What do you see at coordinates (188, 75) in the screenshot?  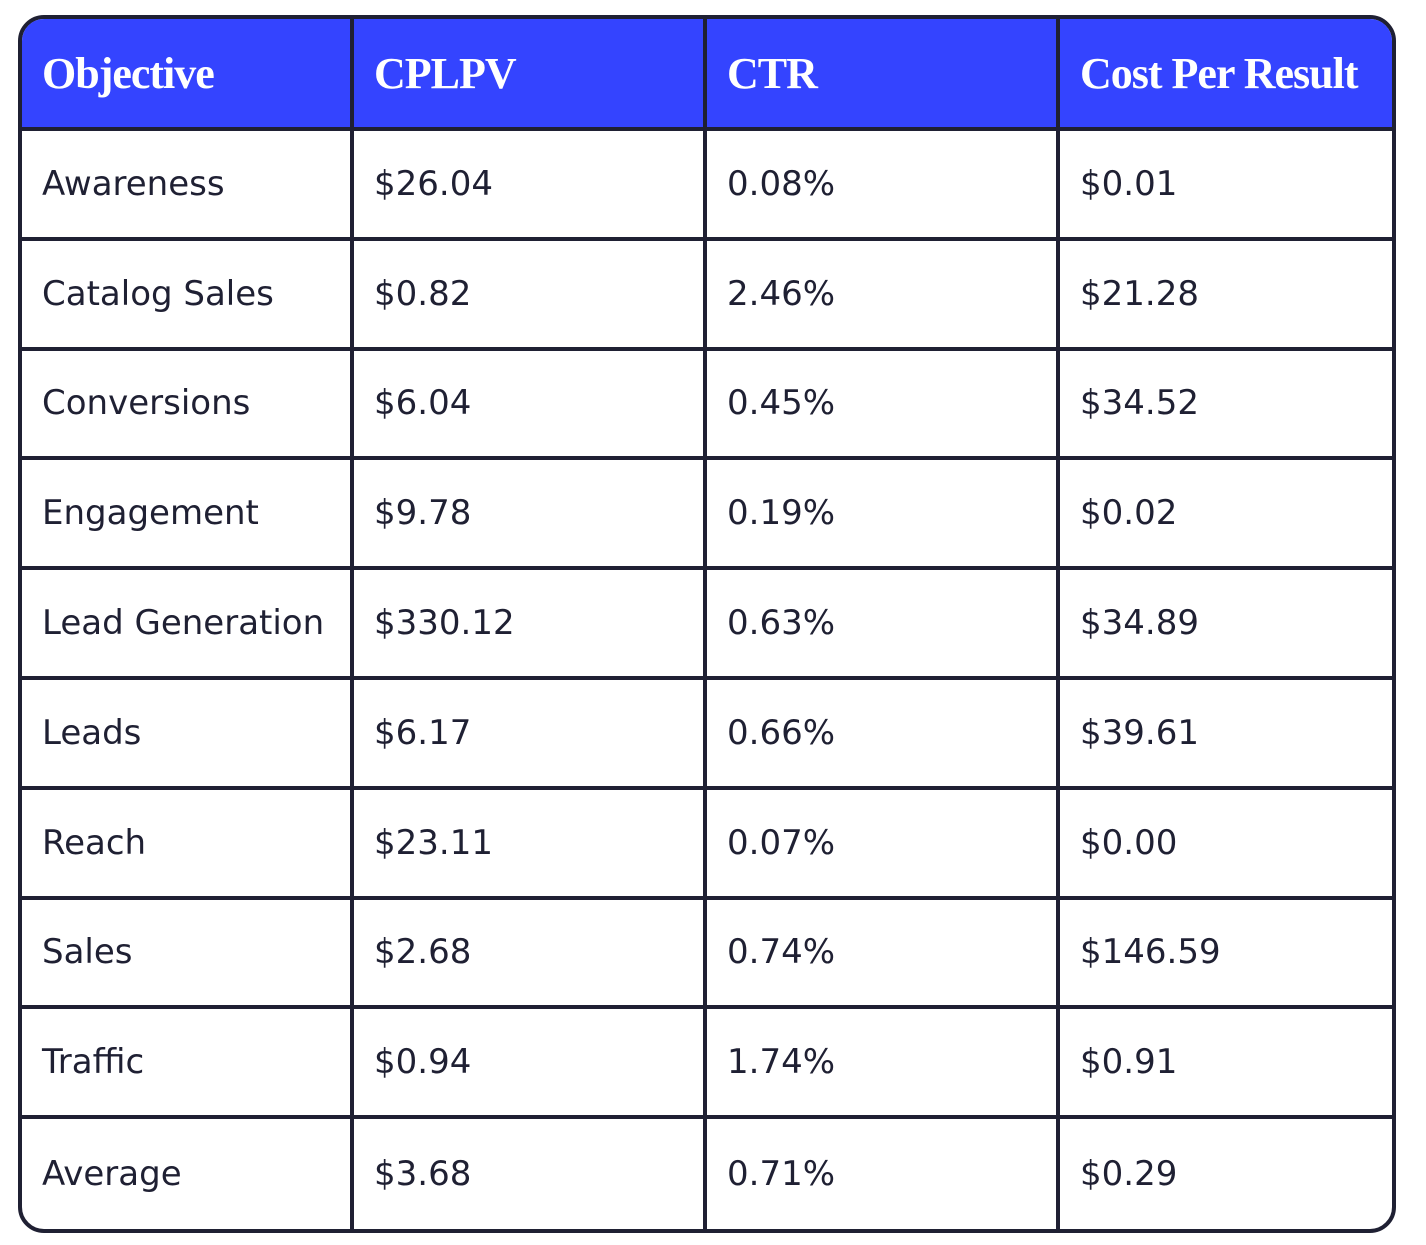 I see `header-cell: Objective` at bounding box center [188, 75].